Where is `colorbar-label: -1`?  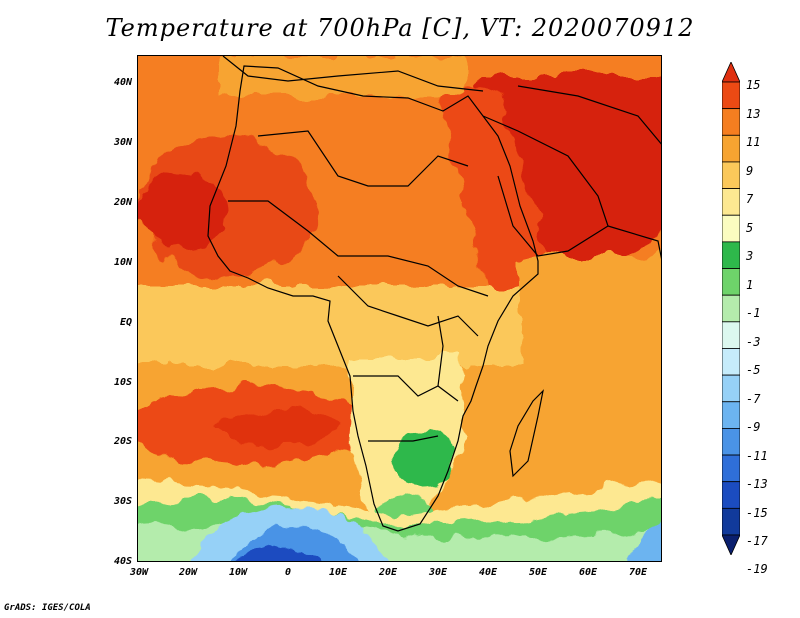 colorbar-label: -1 is located at coordinates (753, 313).